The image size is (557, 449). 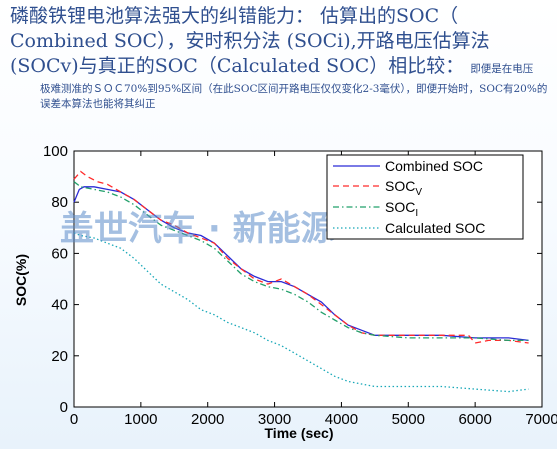 What do you see at coordinates (207, 419) in the screenshot?
I see `x-tick-label: 2000` at bounding box center [207, 419].